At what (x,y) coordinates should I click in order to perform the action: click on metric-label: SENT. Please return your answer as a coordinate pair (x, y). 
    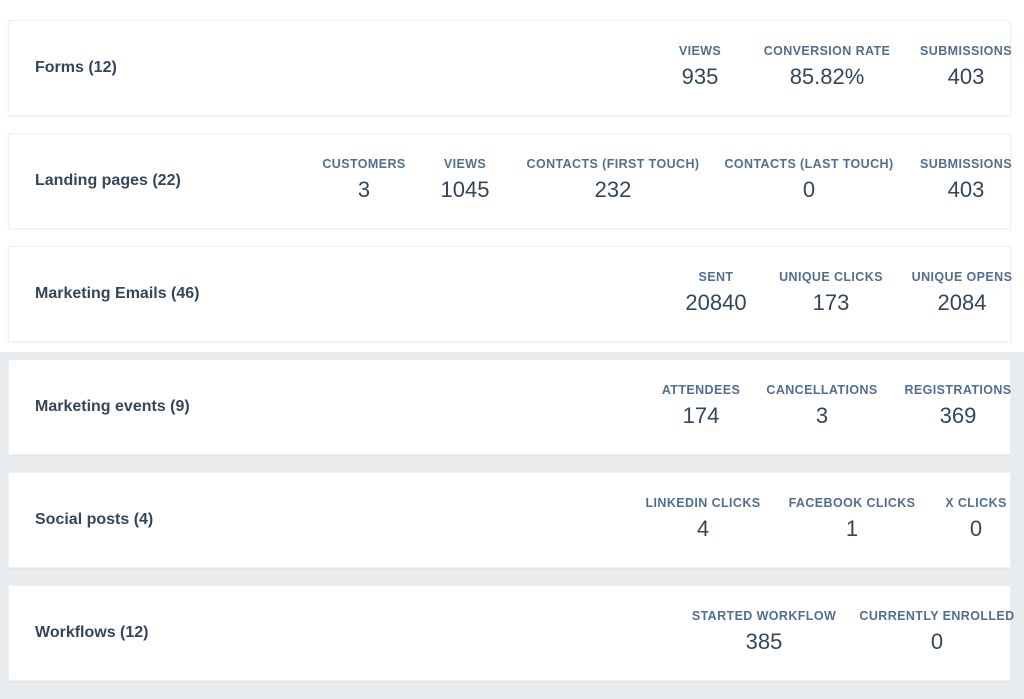
    Looking at the image, I should click on (716, 277).